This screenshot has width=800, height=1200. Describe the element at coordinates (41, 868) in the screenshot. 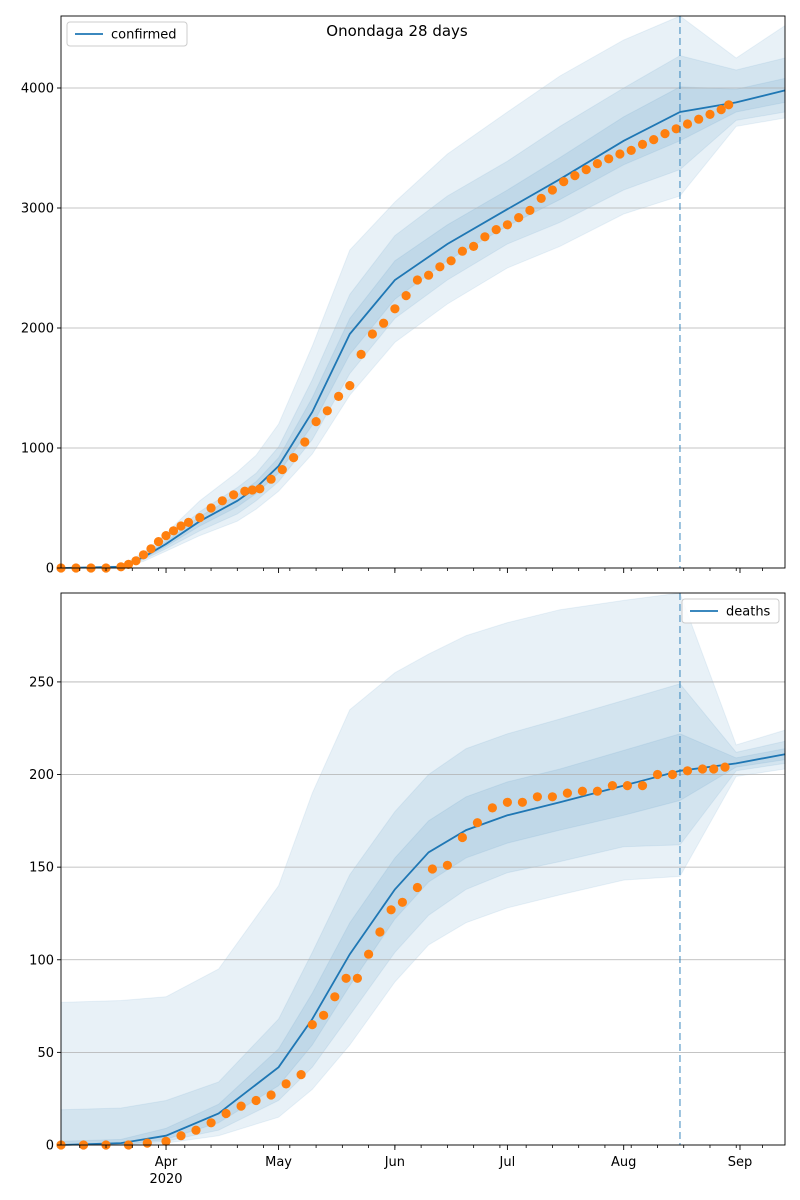

I see `y-tick-label: 150` at that location.